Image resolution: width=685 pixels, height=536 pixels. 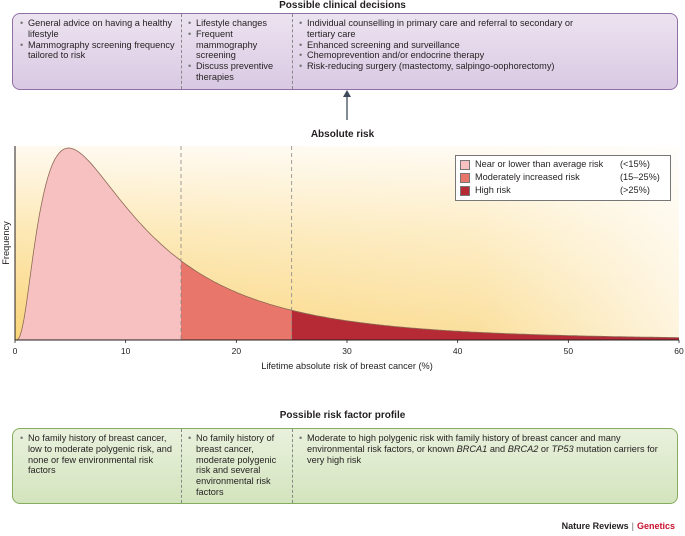 I want to click on decision-item: Chemoprevention and/or endocrine therapy, so click(x=449, y=55).